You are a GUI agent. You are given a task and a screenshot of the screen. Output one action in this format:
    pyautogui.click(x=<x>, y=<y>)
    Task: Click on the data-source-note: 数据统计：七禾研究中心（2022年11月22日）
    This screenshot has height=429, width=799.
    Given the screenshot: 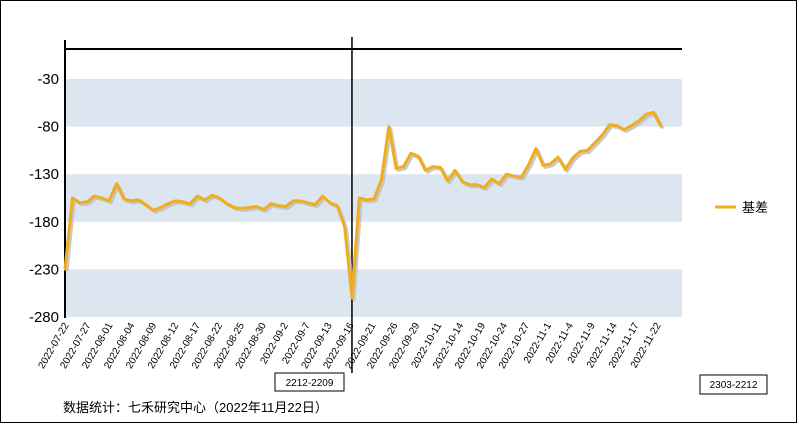 What is the action you would take?
    pyautogui.click(x=195, y=407)
    